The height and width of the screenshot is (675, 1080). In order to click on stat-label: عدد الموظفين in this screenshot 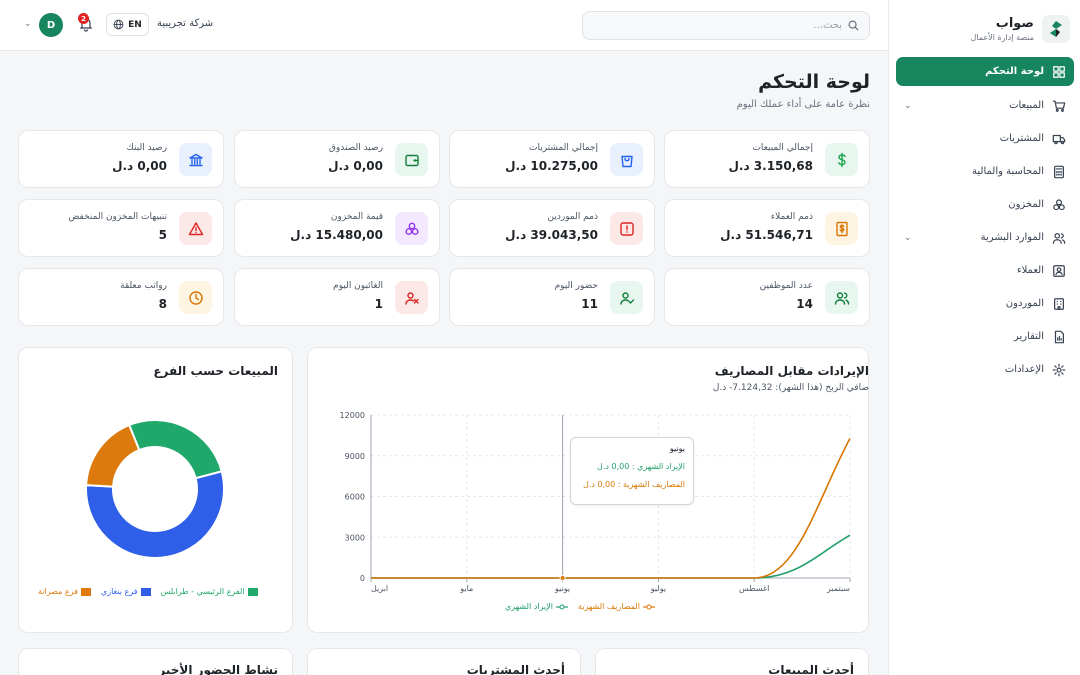, I will do `click(786, 286)`.